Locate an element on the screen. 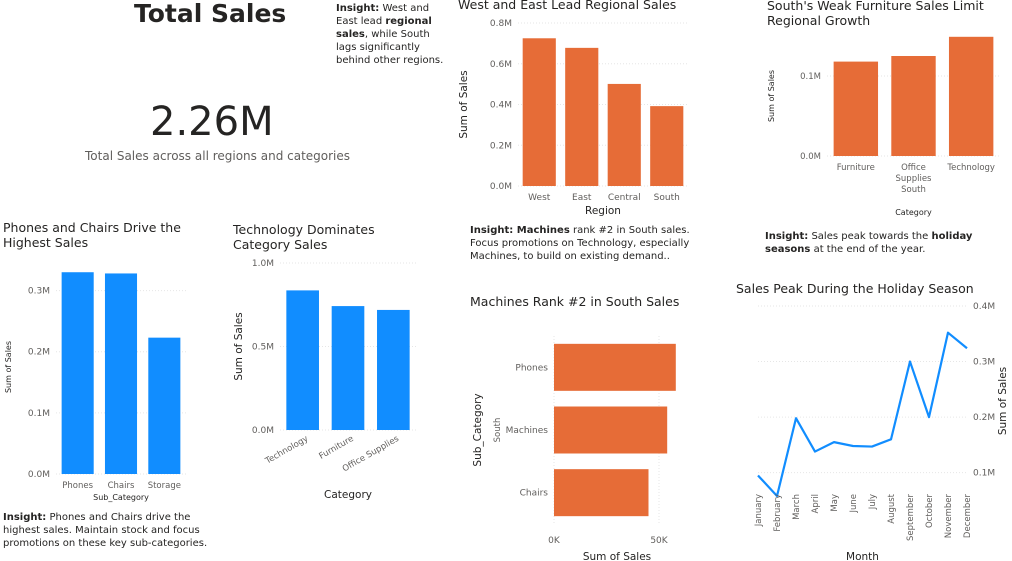 This screenshot has width=1012, height=561. x-tick-label: February is located at coordinates (778, 513).